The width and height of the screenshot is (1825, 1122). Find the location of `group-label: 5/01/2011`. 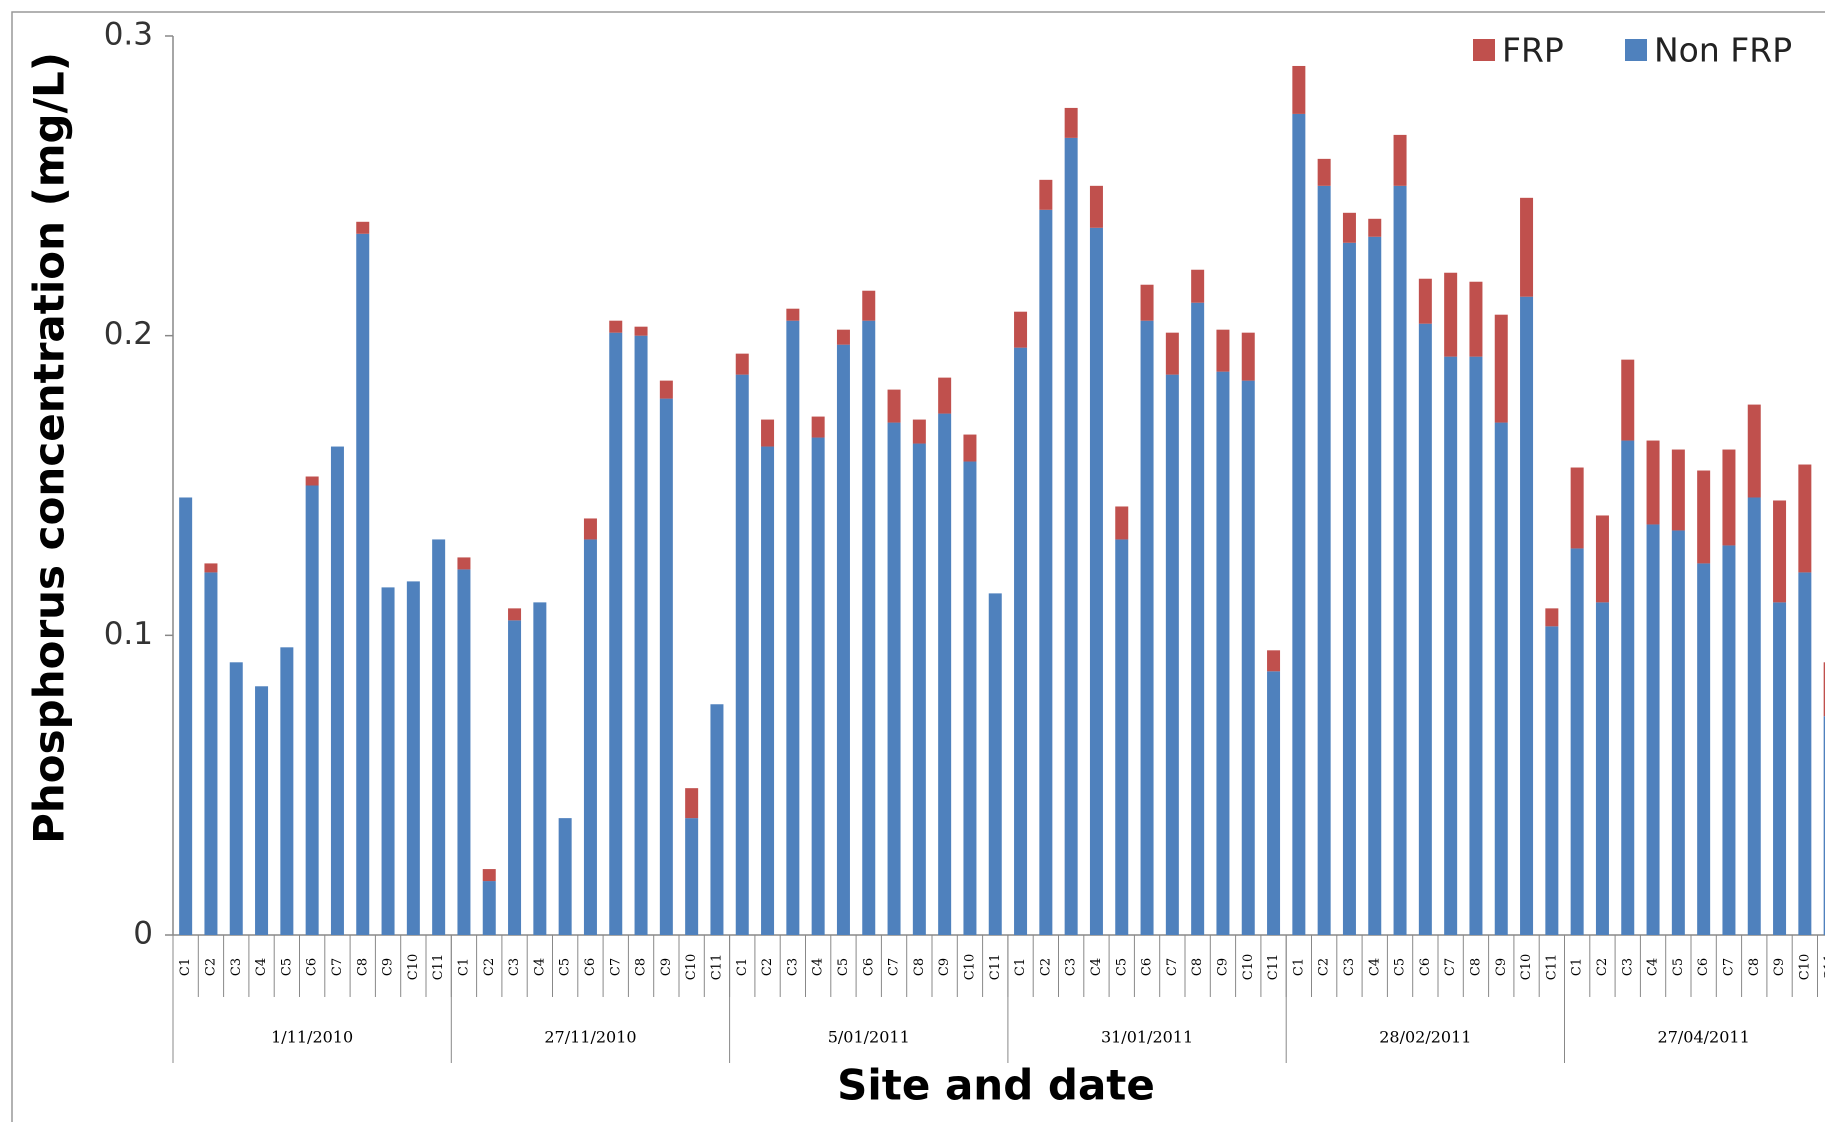

group-label: 5/01/2011 is located at coordinates (869, 1037).